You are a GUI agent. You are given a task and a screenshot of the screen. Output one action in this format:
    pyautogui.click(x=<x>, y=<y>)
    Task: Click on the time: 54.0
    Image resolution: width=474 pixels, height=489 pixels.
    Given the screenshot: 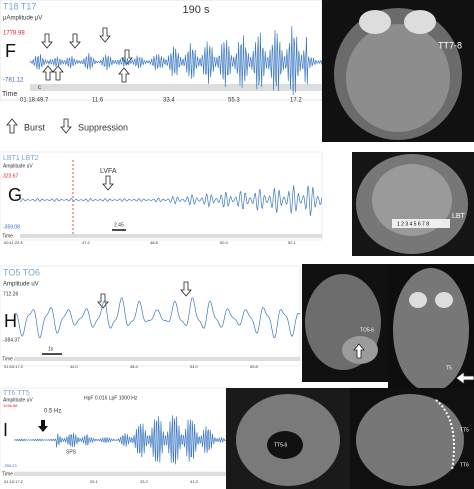 What is the action you would take?
    pyautogui.click(x=194, y=366)
    